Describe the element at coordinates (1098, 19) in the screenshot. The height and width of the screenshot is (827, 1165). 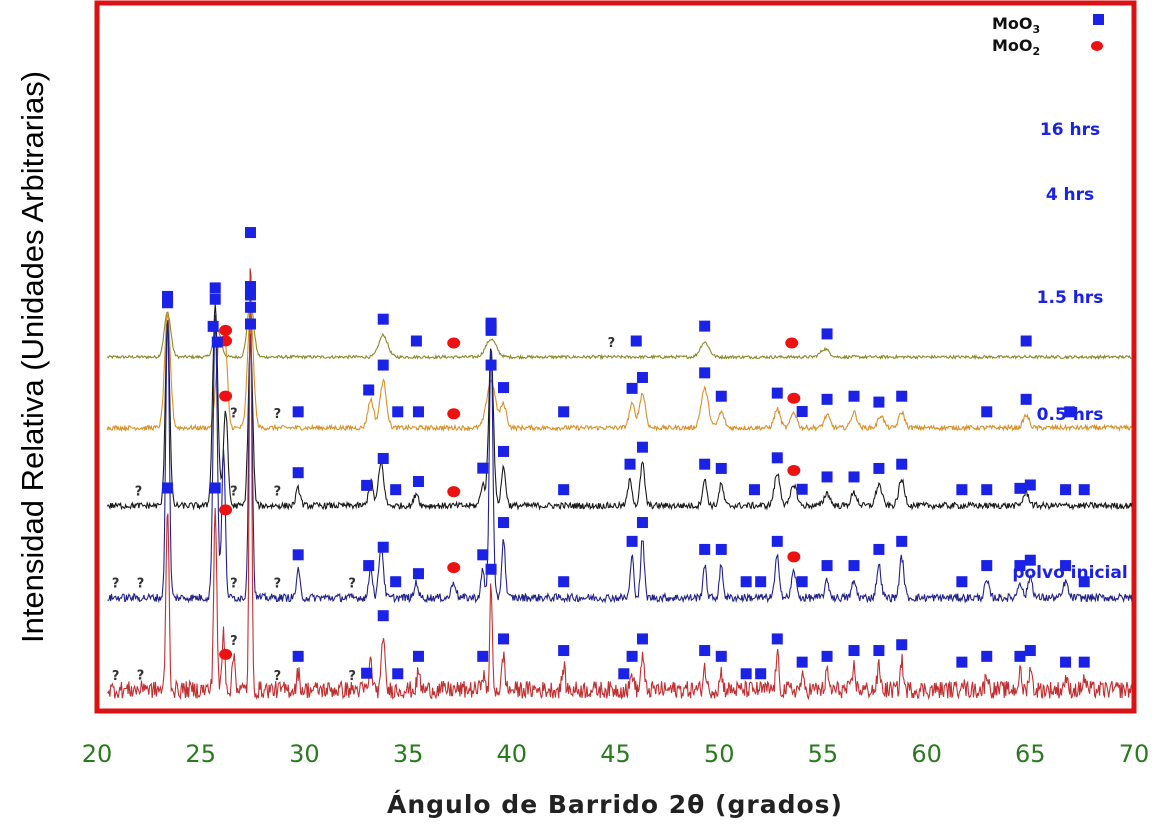
I see `legend-moo3-marker` at that location.